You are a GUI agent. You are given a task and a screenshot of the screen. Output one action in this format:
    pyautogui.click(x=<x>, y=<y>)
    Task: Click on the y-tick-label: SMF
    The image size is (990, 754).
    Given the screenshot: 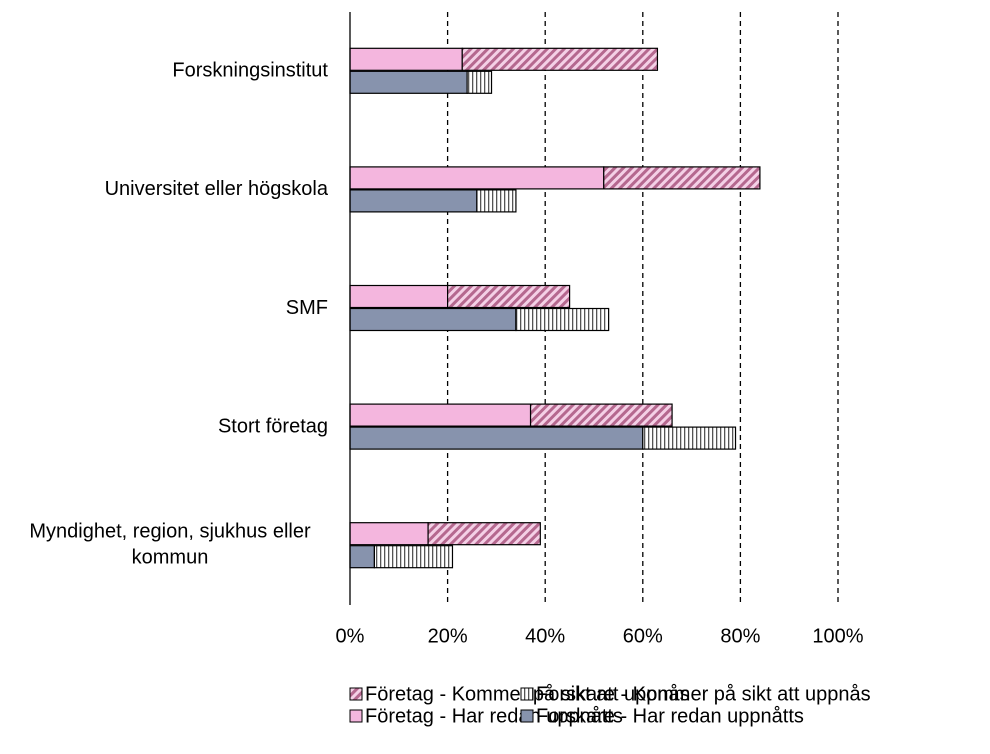 What is the action you would take?
    pyautogui.click(x=307, y=308)
    